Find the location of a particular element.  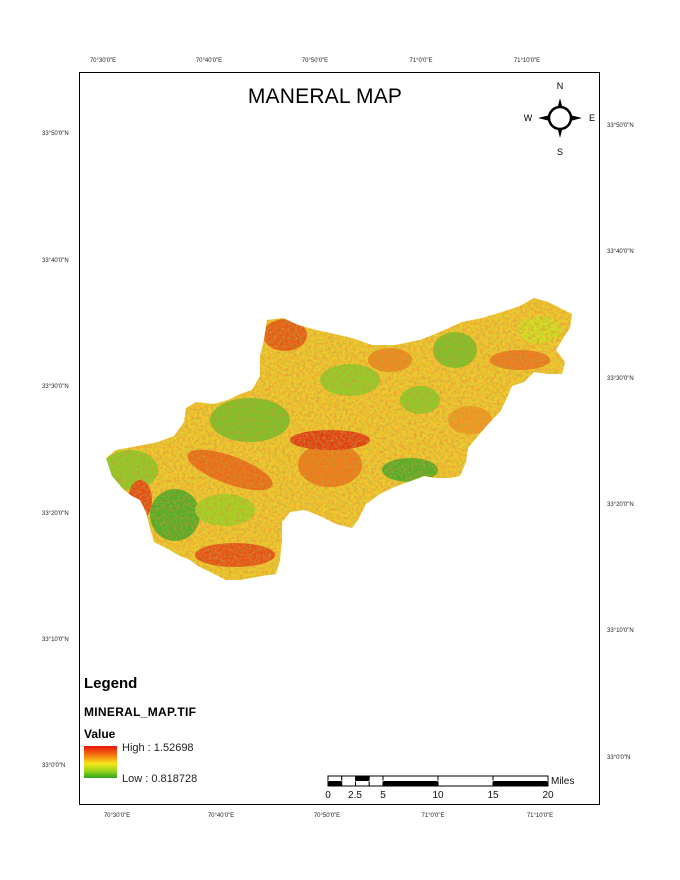

bottom-tick-label: 70°50'0"E is located at coordinates (327, 816).